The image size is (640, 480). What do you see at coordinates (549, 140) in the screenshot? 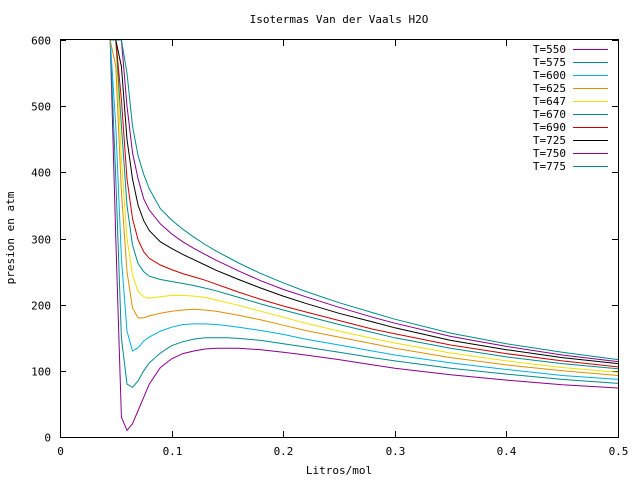
I see `legend-label: T=725` at bounding box center [549, 140].